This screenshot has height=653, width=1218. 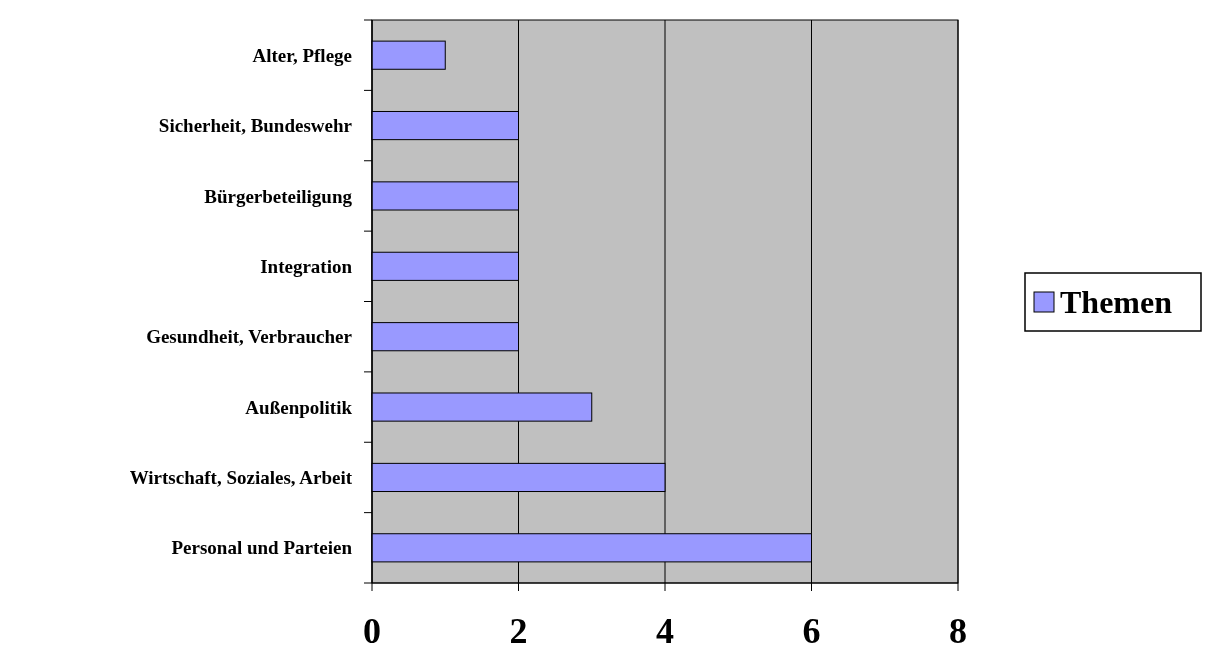 What do you see at coordinates (1116, 302) in the screenshot?
I see `legend-label: Themen` at bounding box center [1116, 302].